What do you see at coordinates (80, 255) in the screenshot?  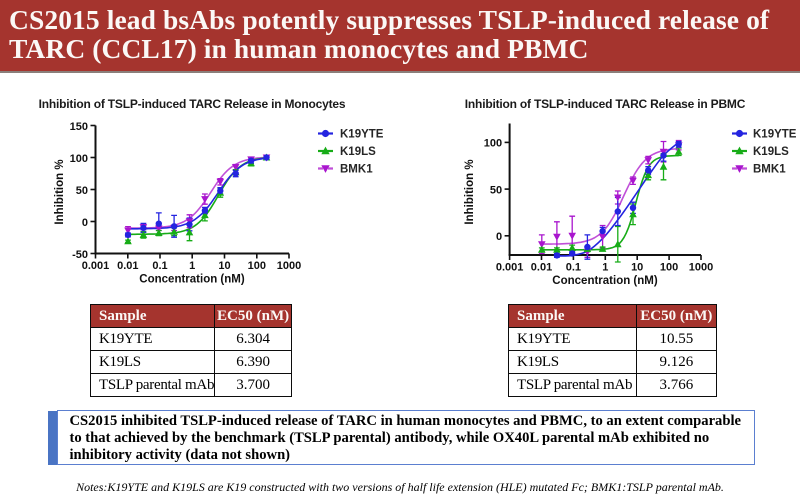 I see `svg-text: -50` at bounding box center [80, 255].